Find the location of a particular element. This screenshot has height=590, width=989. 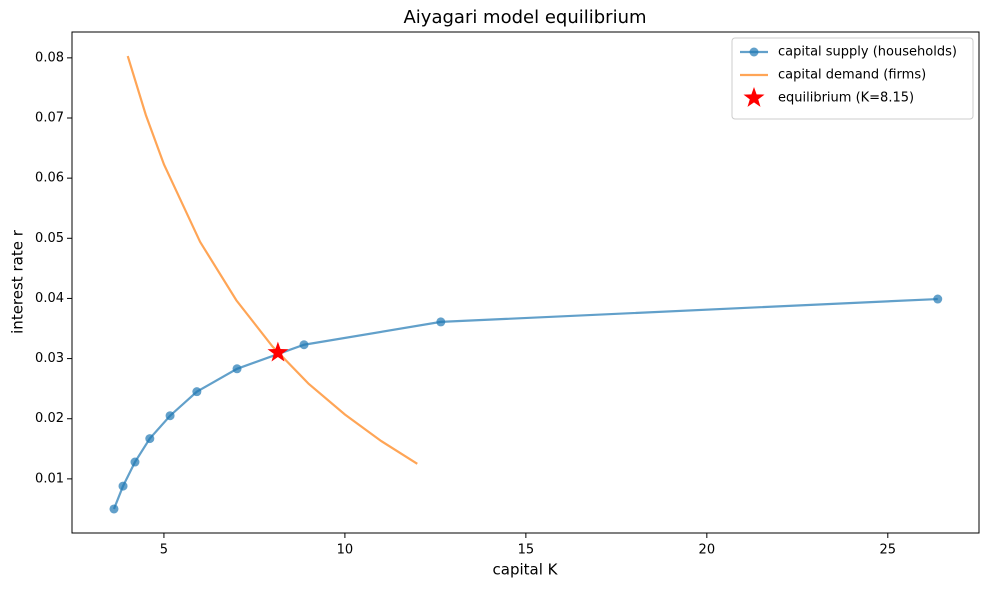

y-tick-label: 0.07 is located at coordinates (49, 118).